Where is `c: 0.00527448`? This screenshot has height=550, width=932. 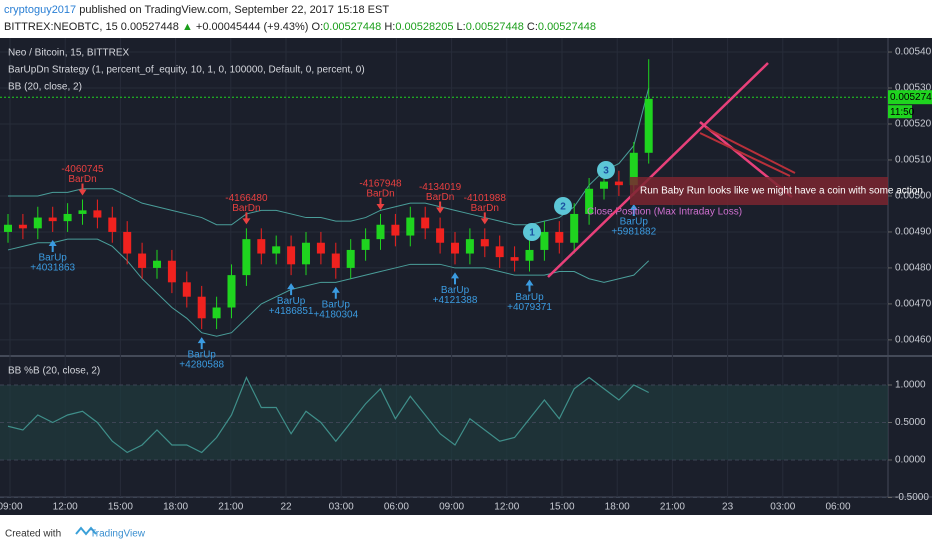
c: 0.00527448 is located at coordinates (567, 27).